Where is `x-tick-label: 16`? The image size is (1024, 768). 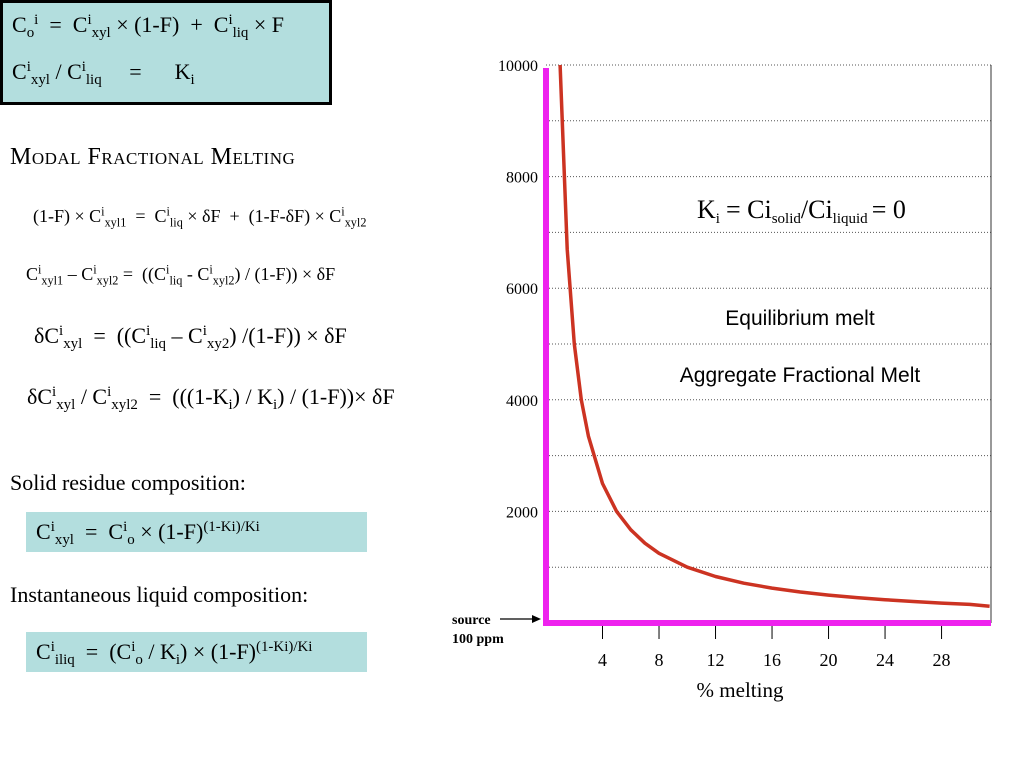 x-tick-label: 16 is located at coordinates (772, 660).